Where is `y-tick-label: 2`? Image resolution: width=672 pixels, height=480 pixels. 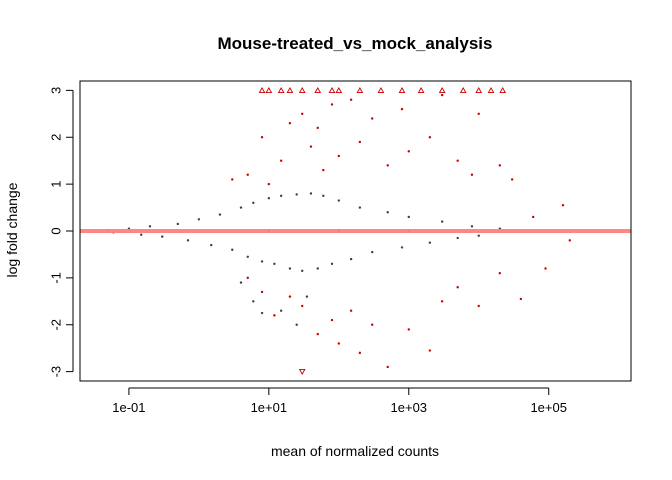 y-tick-label: 2 is located at coordinates (56, 137).